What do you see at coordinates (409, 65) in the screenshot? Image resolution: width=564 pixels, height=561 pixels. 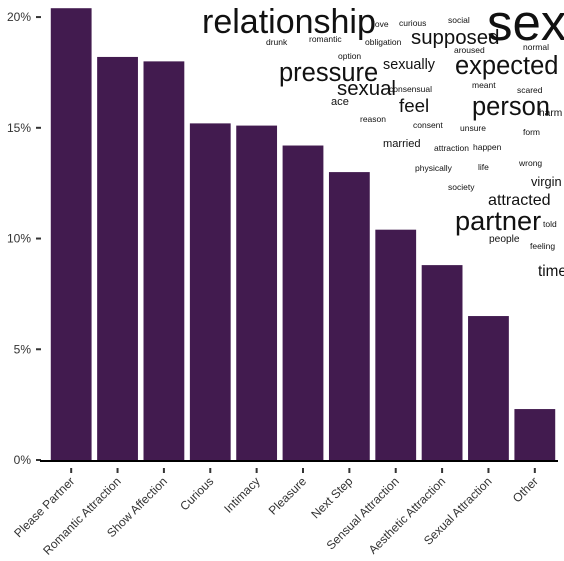 I see `cloud-word: sexually` at bounding box center [409, 65].